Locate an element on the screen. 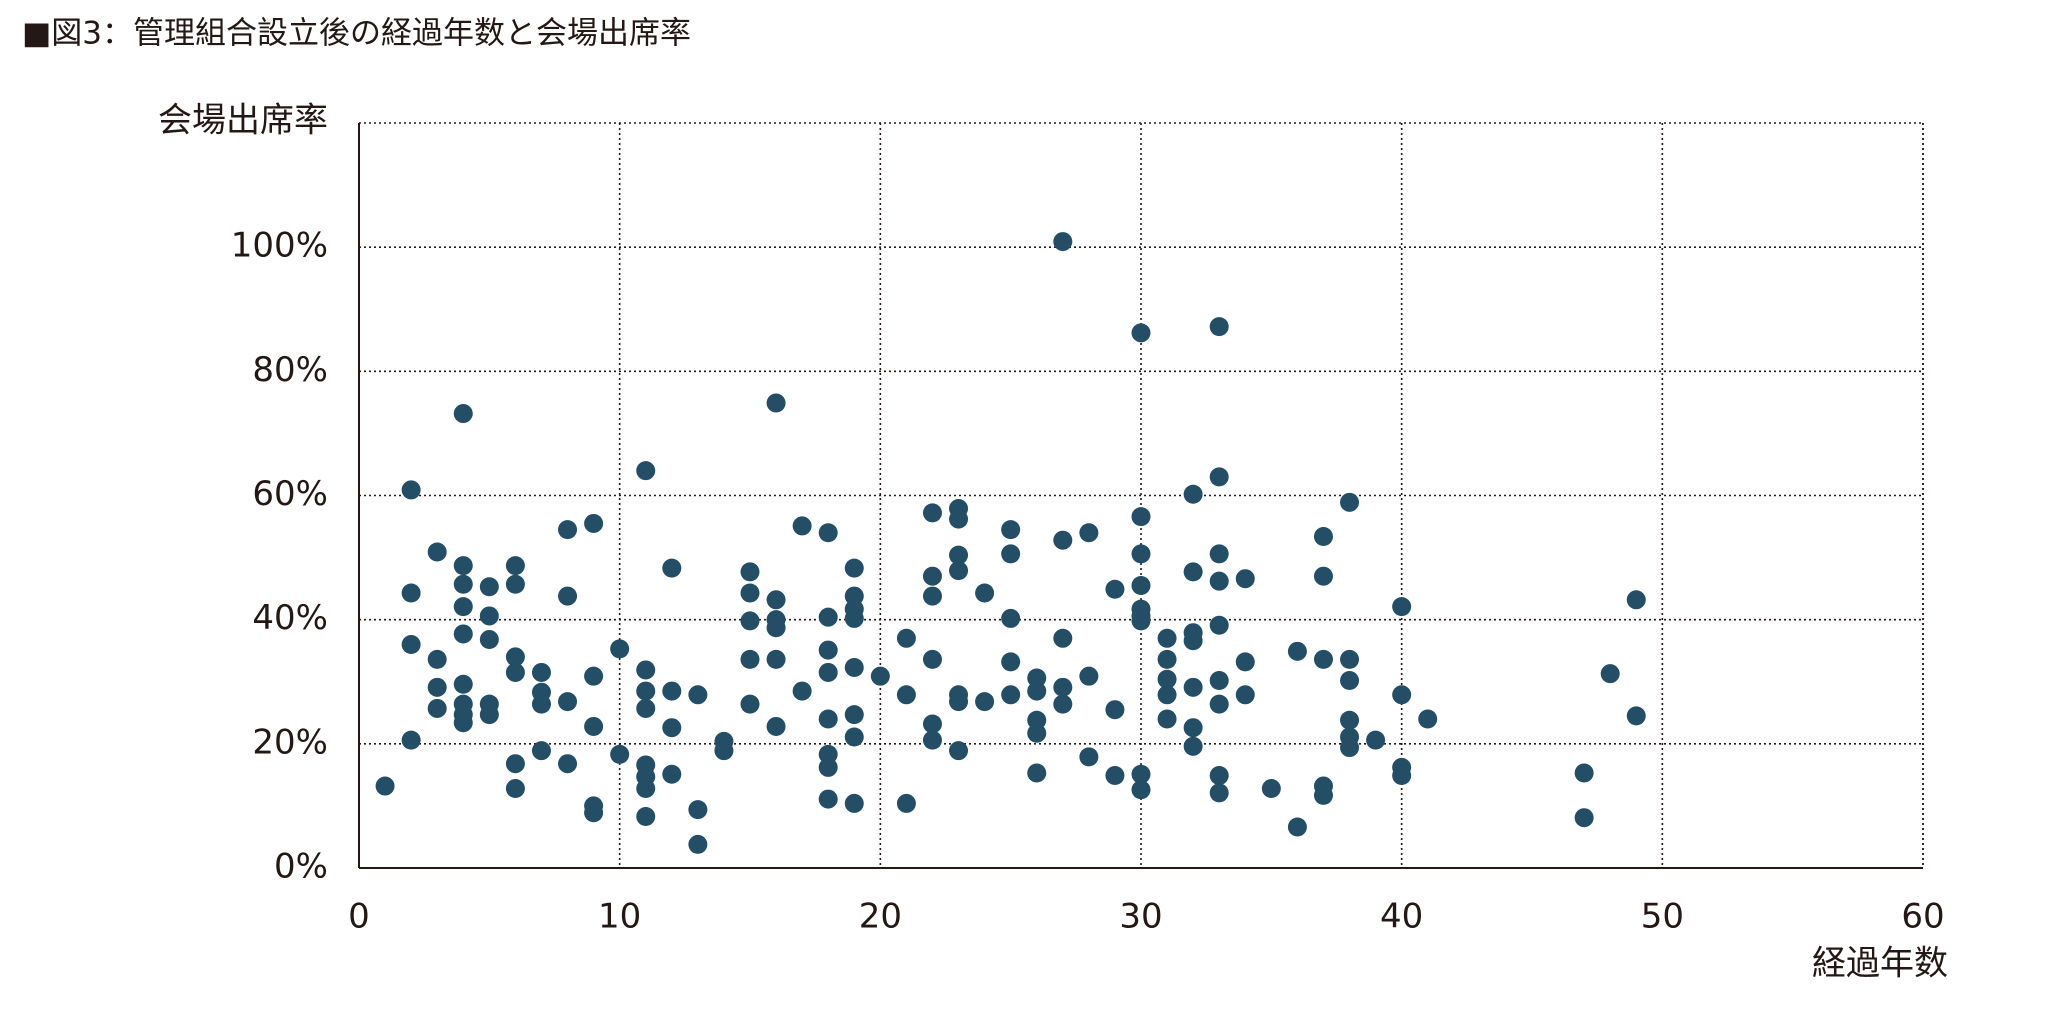  x-tick-label: 30 is located at coordinates (1140, 917).